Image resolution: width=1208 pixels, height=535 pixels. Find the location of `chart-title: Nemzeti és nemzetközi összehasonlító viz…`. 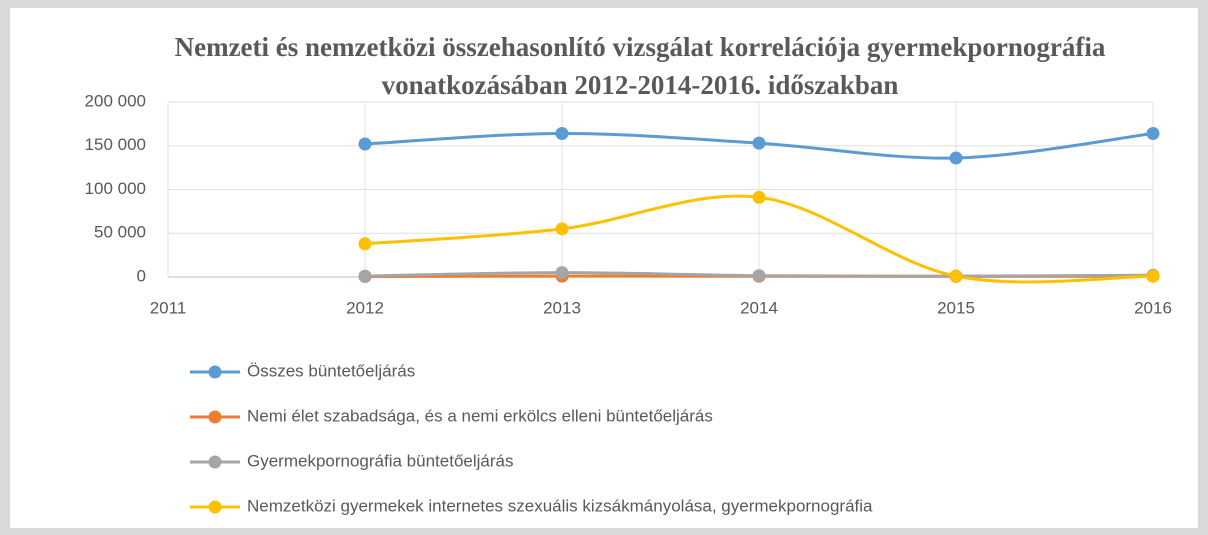

chart-title: Nemzeti és nemzetközi összehasonlító viz… is located at coordinates (640, 66).